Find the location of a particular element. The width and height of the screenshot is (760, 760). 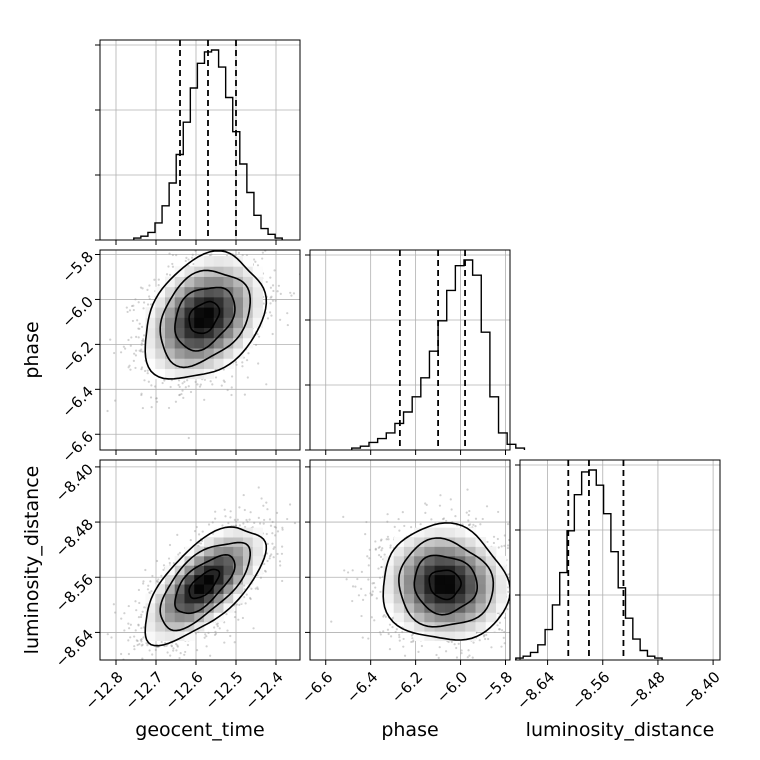

panel-frame is located at coordinates (200, 350).